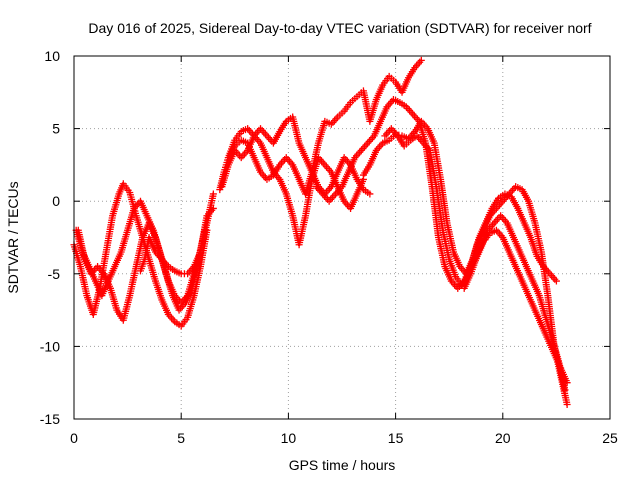  I want to click on x-tick-label: 0, so click(74, 438).